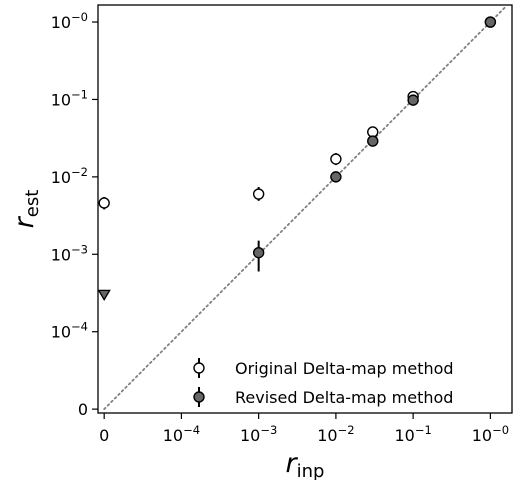 The image size is (514, 480). I want to click on data-point-s1-p4, so click(490, 22).